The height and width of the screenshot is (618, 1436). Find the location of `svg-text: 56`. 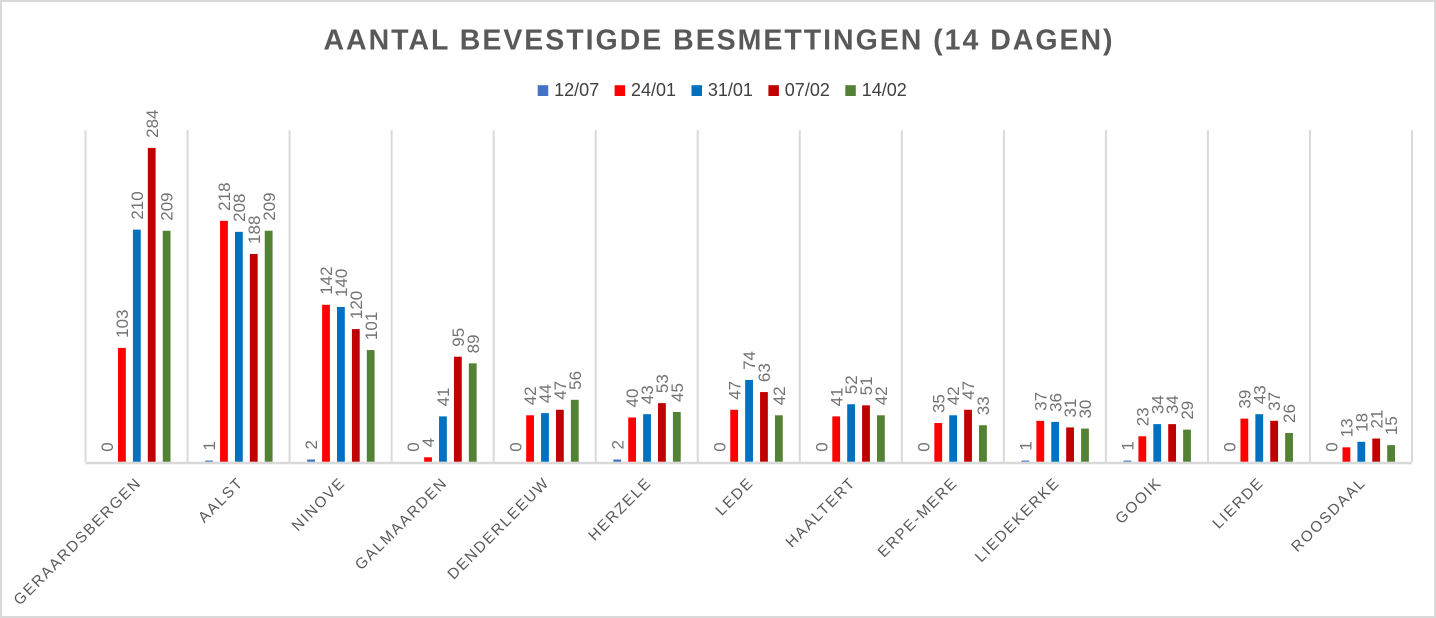

svg-text: 56 is located at coordinates (575, 380).